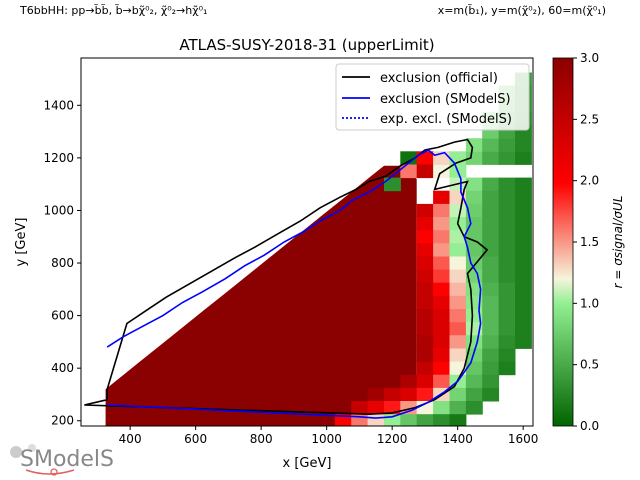 This screenshot has height=480, width=640. Describe the element at coordinates (62, 316) in the screenshot. I see `y-tick-label: 600` at that location.